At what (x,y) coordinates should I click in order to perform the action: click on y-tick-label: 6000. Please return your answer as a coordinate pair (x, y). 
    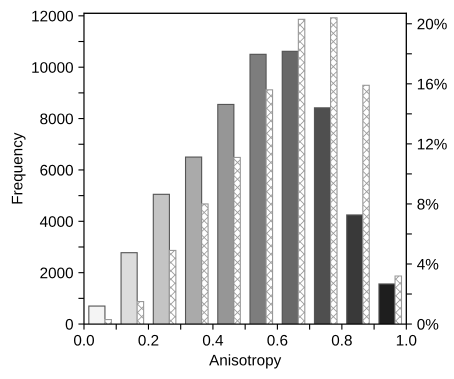
    Looking at the image, I should click on (56, 170).